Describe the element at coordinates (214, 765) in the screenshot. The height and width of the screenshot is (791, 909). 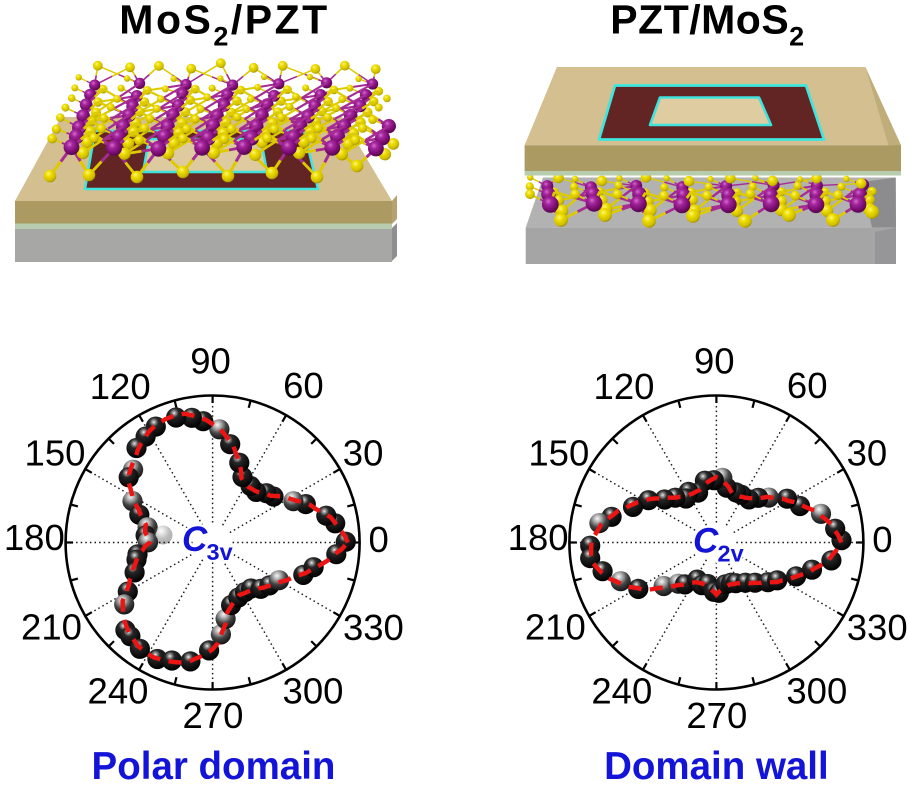
I see `svg-text: Polar domain` at that location.